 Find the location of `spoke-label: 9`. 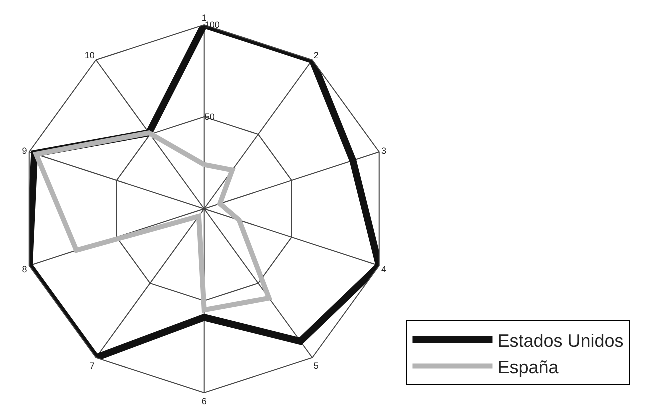

spoke-label: 9 is located at coordinates (25, 151).